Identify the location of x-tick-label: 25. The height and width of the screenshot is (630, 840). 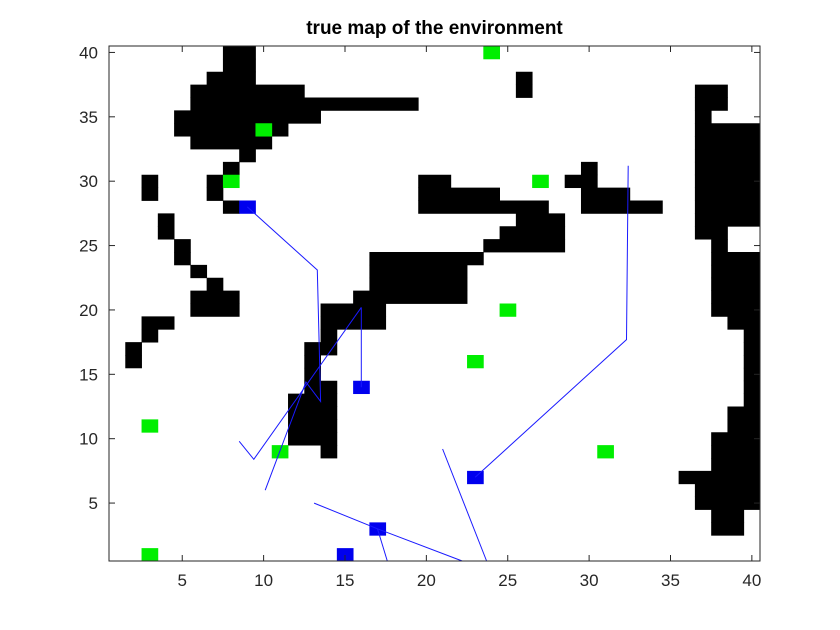
(507, 580).